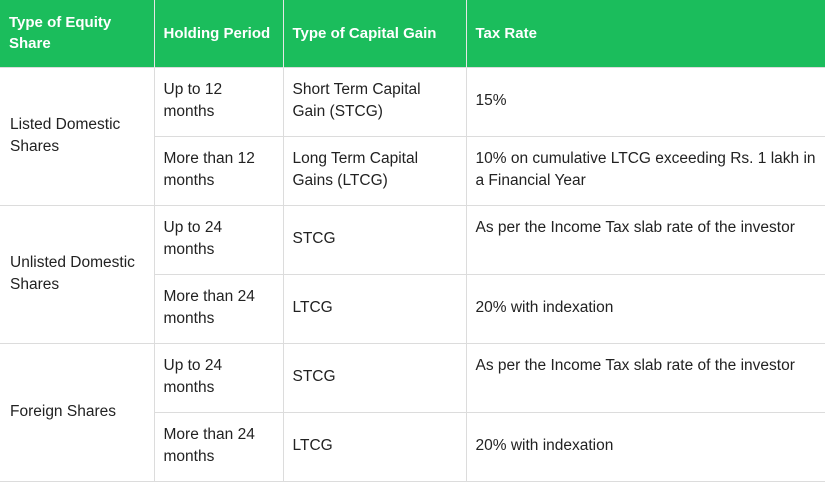  I want to click on gain-type-cell: Short Term Capital Gain (STCG), so click(374, 101).